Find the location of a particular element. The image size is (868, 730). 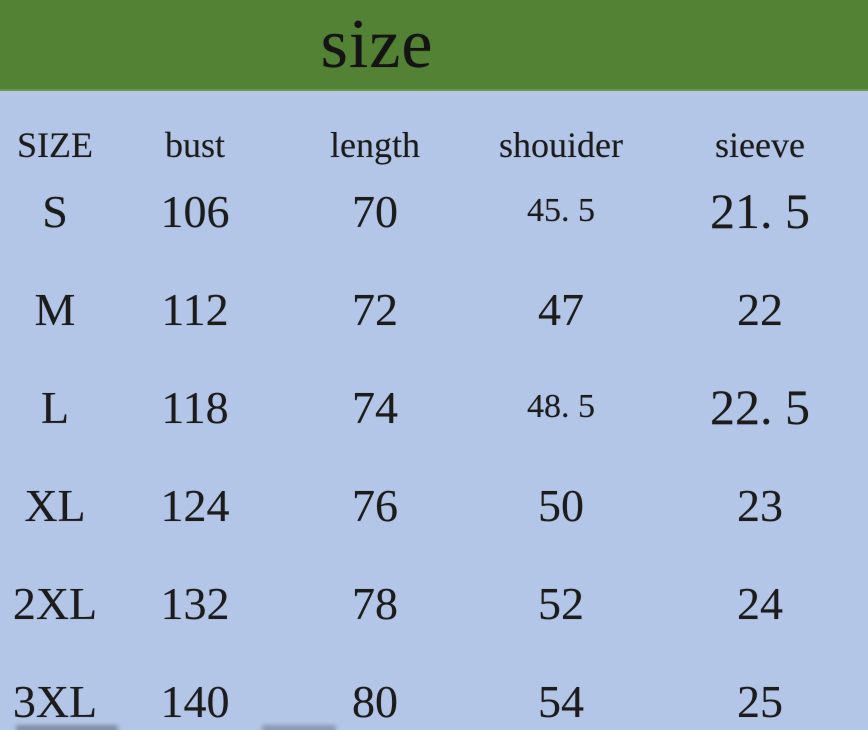

column-header-length: length is located at coordinates (375, 145).